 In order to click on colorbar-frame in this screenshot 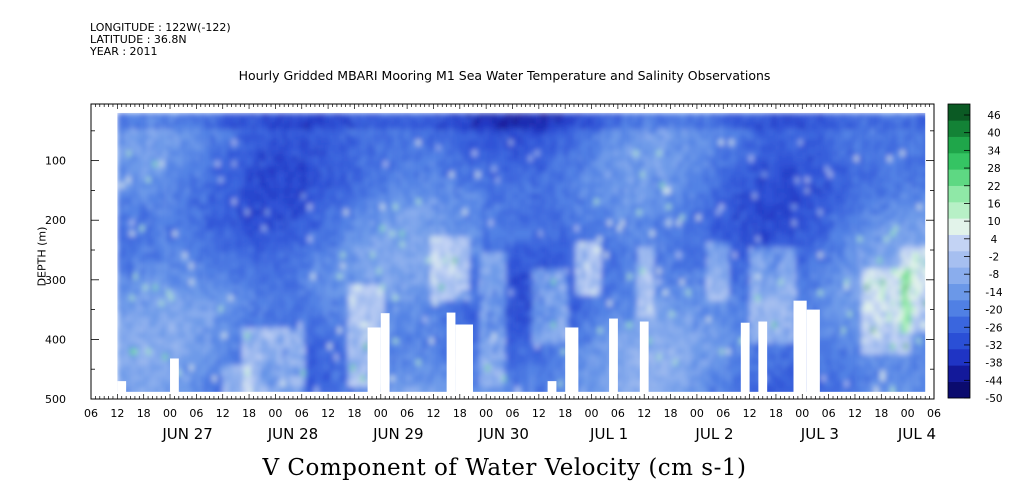, I will do `click(959, 251)`.